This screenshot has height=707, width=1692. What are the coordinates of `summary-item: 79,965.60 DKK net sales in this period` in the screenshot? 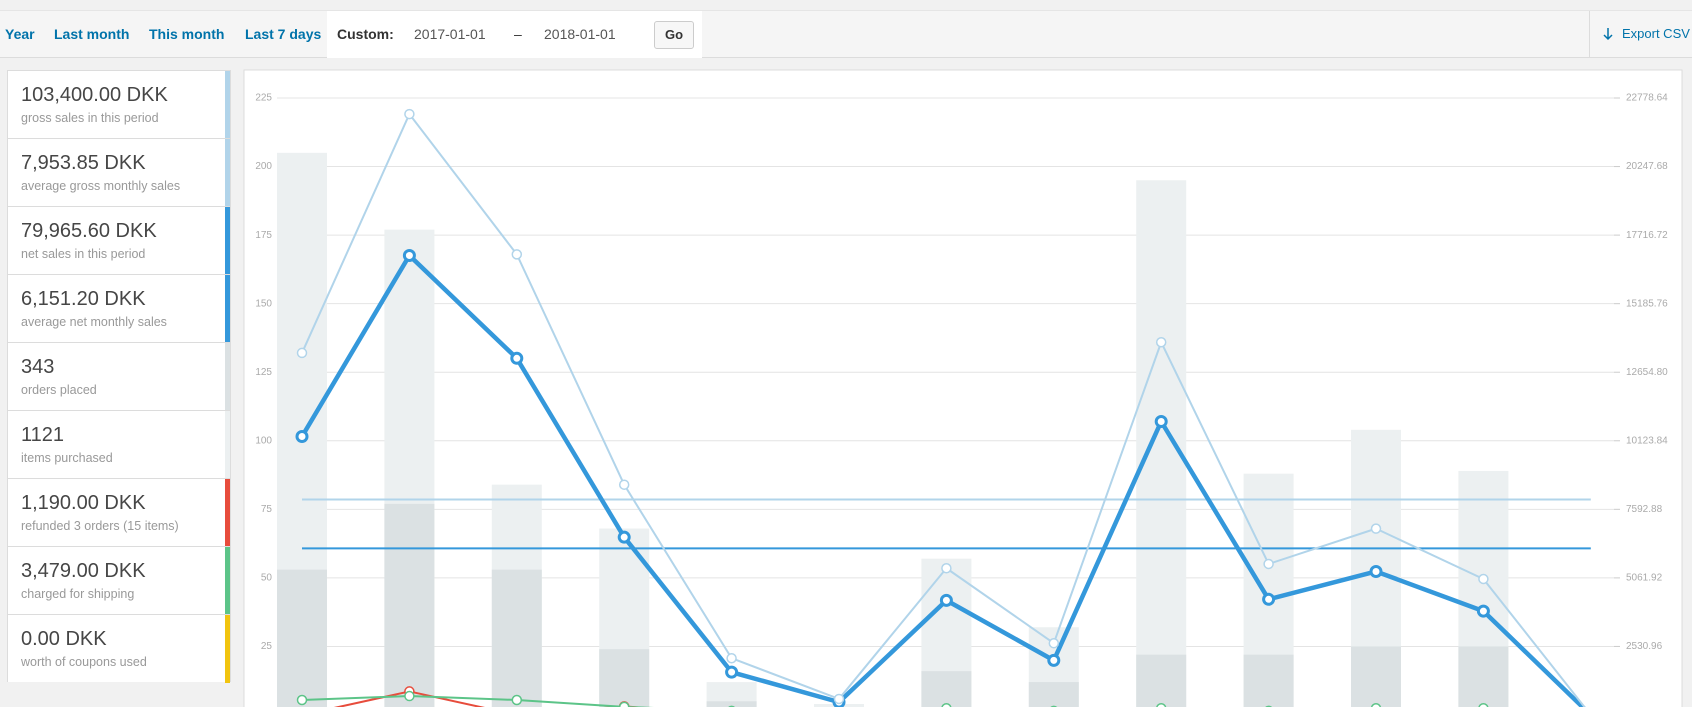 It's located at (119, 240).